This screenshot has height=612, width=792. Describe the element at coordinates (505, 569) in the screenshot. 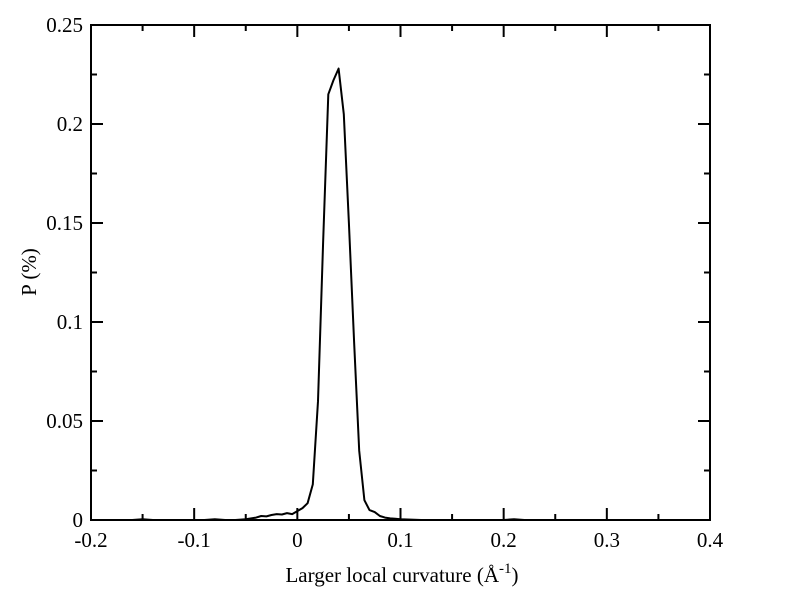

I see `x-axis-title-superscript: -1` at that location.